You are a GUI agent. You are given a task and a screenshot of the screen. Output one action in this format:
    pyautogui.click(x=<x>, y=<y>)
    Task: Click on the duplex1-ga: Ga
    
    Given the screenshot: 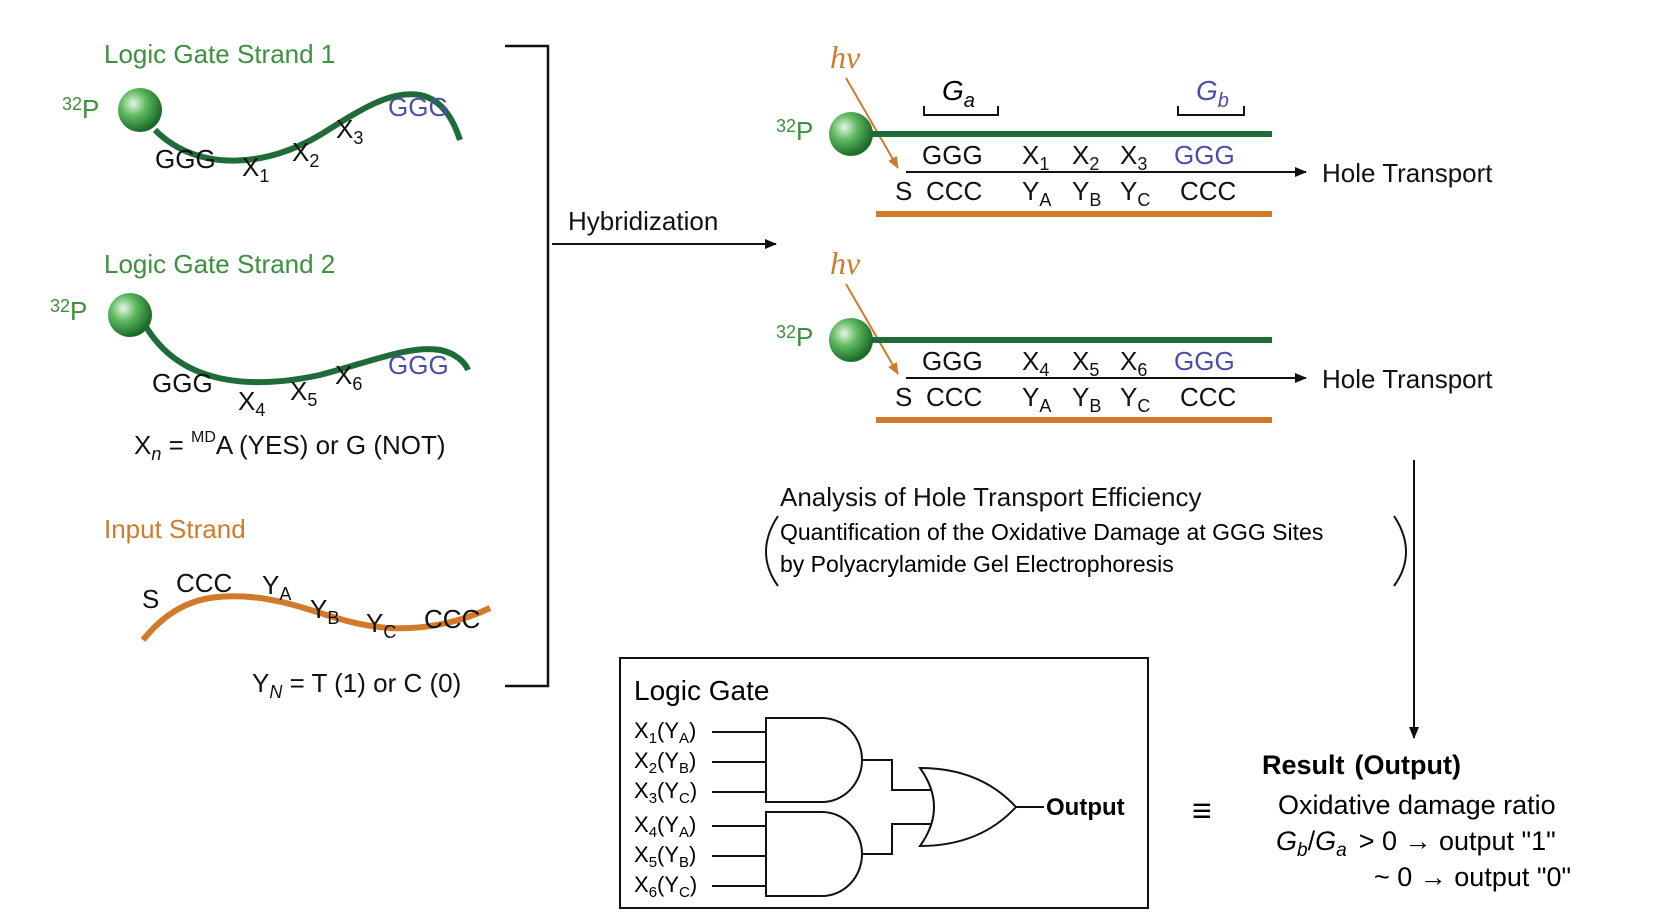 What is the action you would take?
    pyautogui.click(x=958, y=93)
    